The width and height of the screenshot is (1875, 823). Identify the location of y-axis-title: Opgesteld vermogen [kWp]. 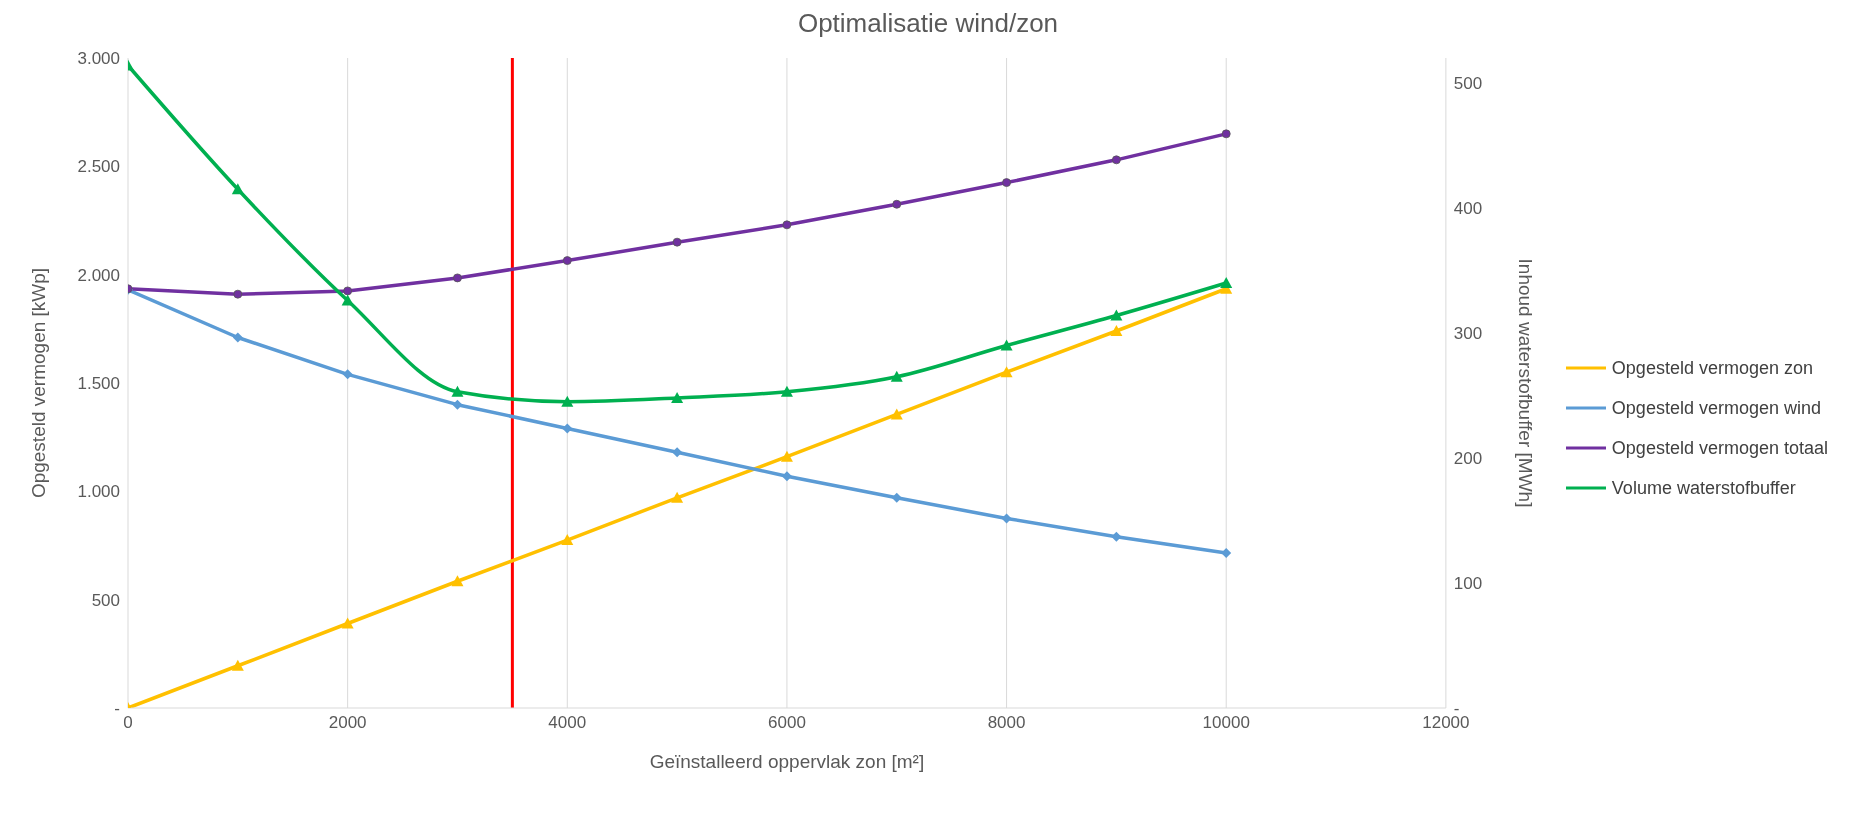
(38, 383).